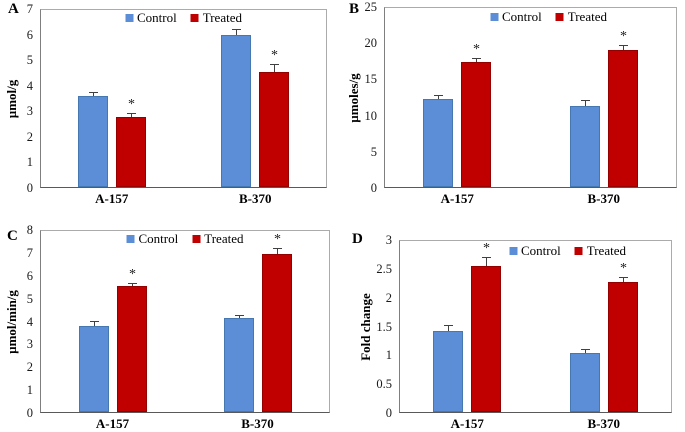 The width and height of the screenshot is (685, 432). What do you see at coordinates (357, 239) in the screenshot?
I see `panel-letter-D: D` at bounding box center [357, 239].